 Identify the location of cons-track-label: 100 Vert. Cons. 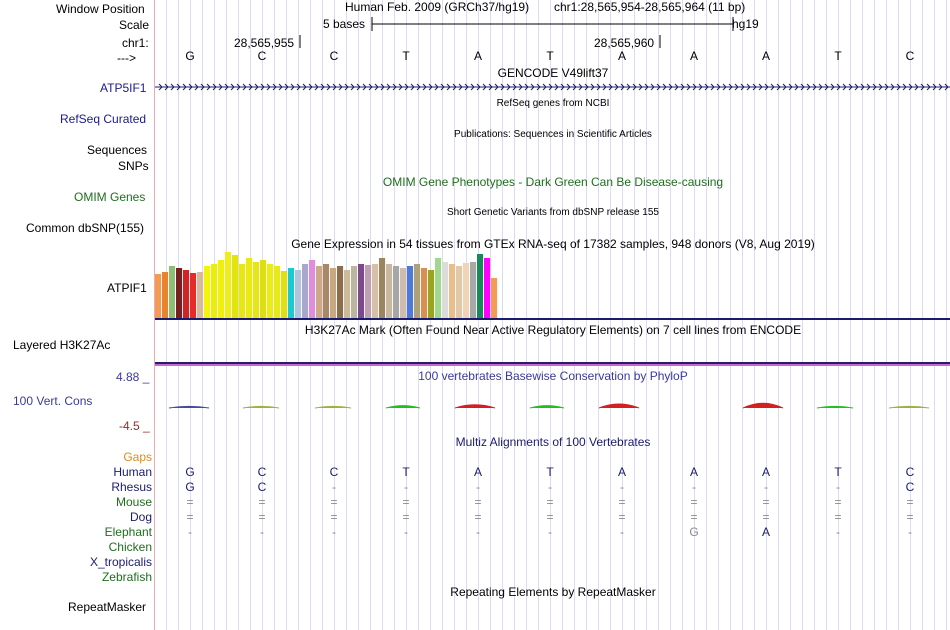
(53, 401).